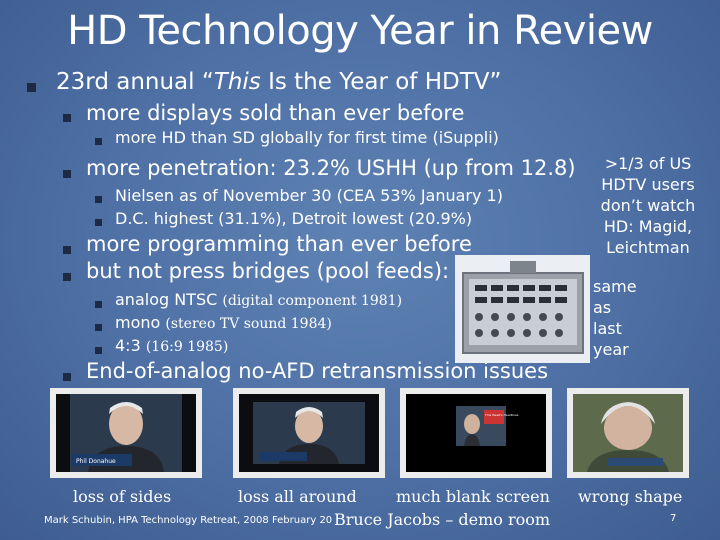  I want to click on bullet-more-programming: more programming than ever before, so click(279, 244).